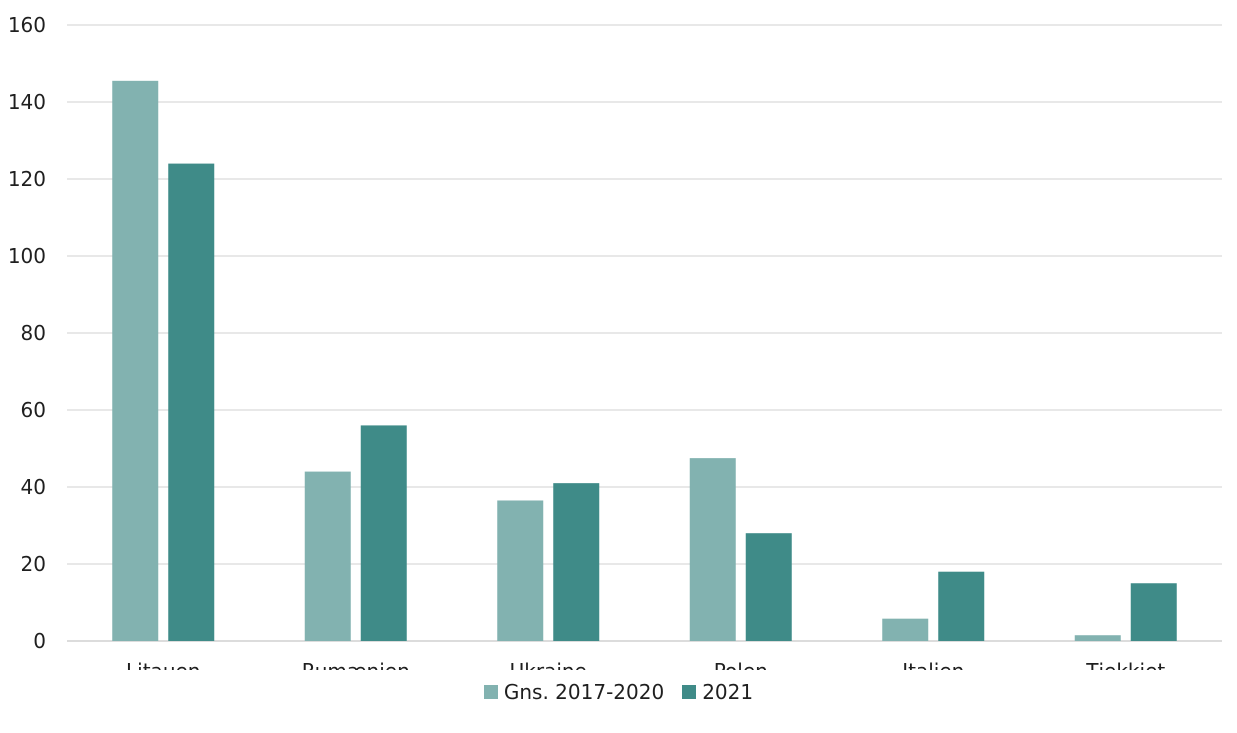 This screenshot has height=733, width=1237. Describe the element at coordinates (584, 692) in the screenshot. I see `legend-label-series-1: Gns. 2017-2020` at that location.